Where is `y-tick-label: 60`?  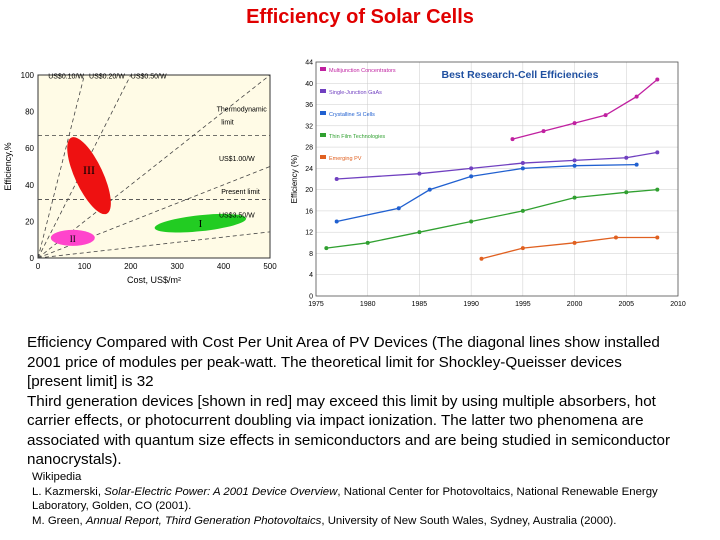
y-tick-label: 60 is located at coordinates (29, 148).